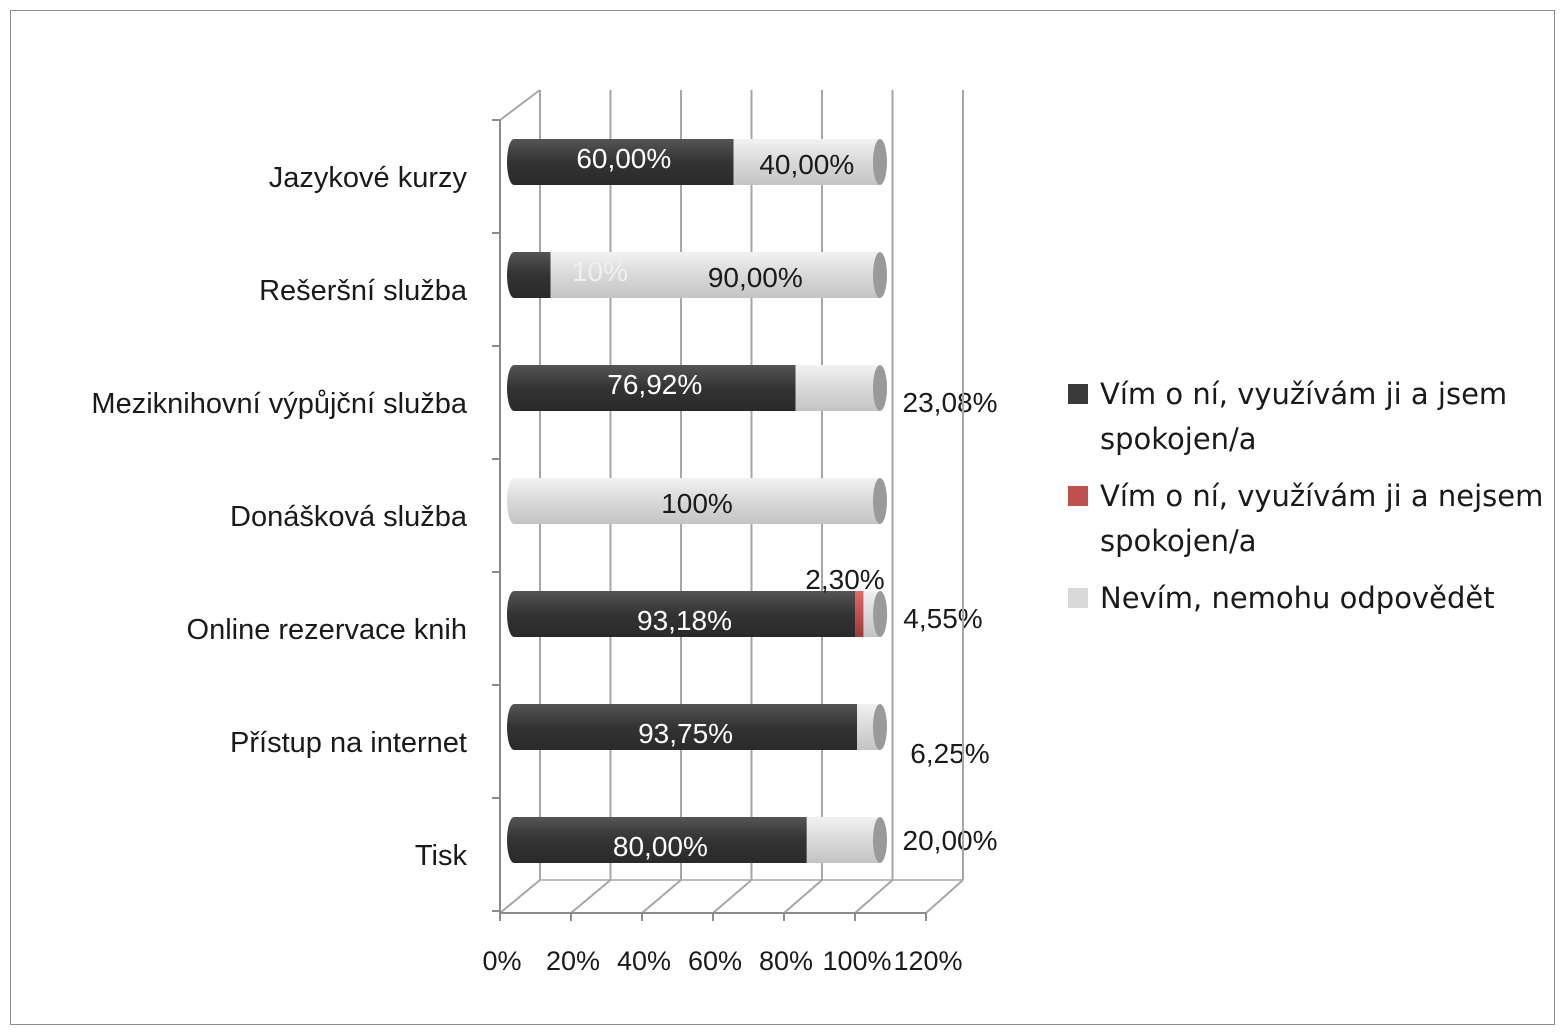  Describe the element at coordinates (368, 178) in the screenshot. I see `category-label: Jazykové kurzy` at that location.